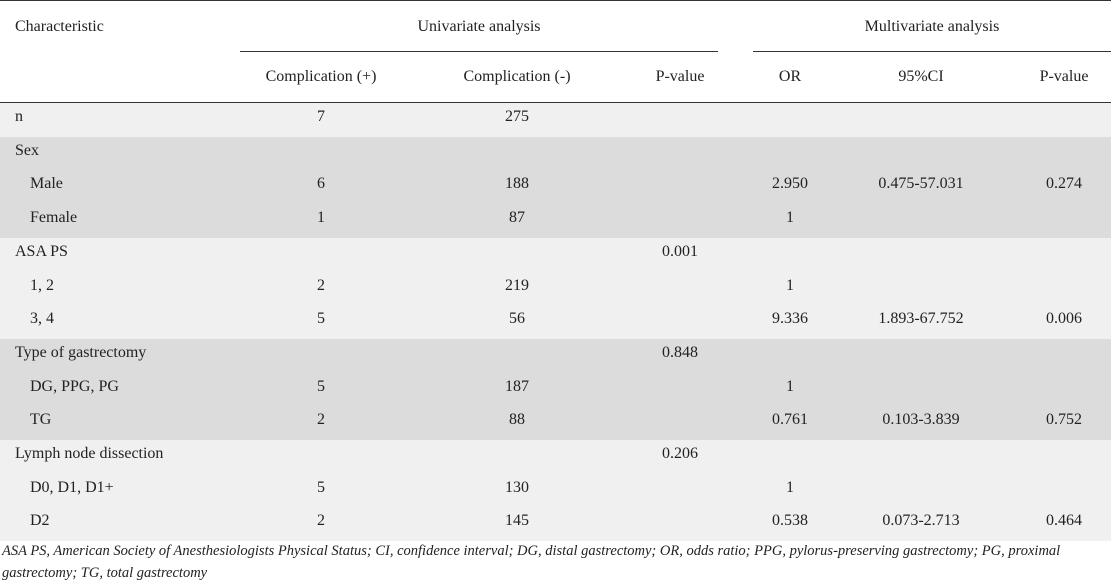 The height and width of the screenshot is (584, 1111). I want to click on column-header: Complication (-), so click(517, 76).